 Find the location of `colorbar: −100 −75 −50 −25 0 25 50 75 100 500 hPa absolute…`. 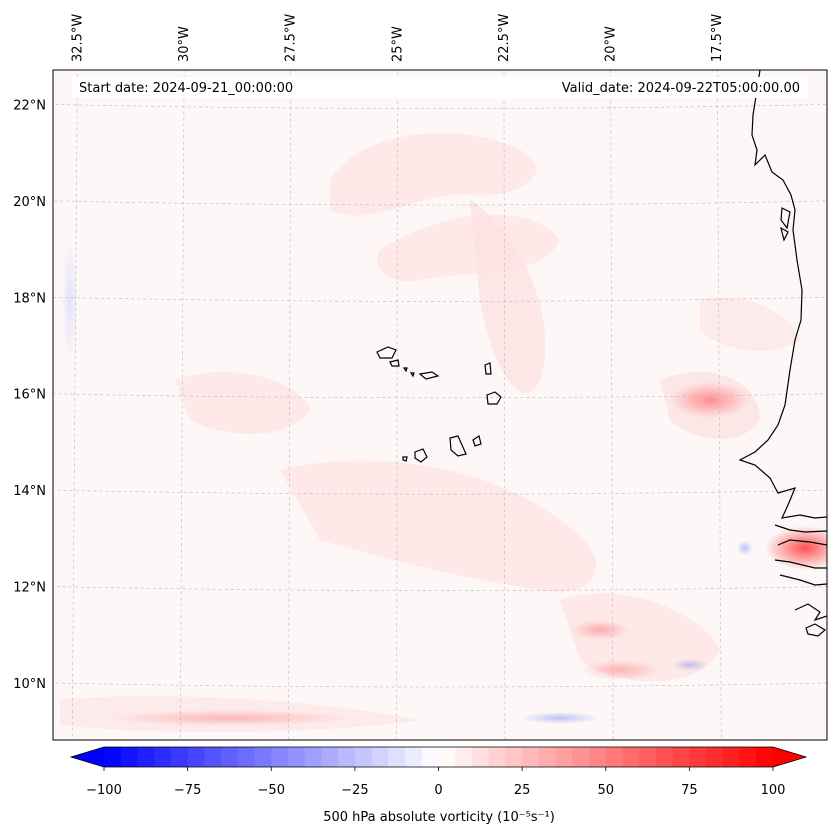

colorbar: −100 −75 −50 −25 0 25 50 75 100 500 hPa absolute… is located at coordinates (438, 785).